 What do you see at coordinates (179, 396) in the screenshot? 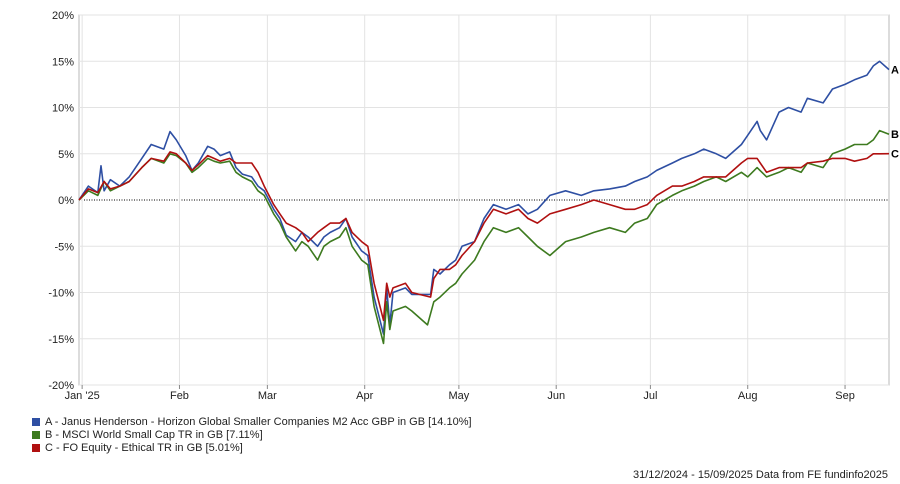
I see `x-tick-label: Feb` at bounding box center [179, 396].